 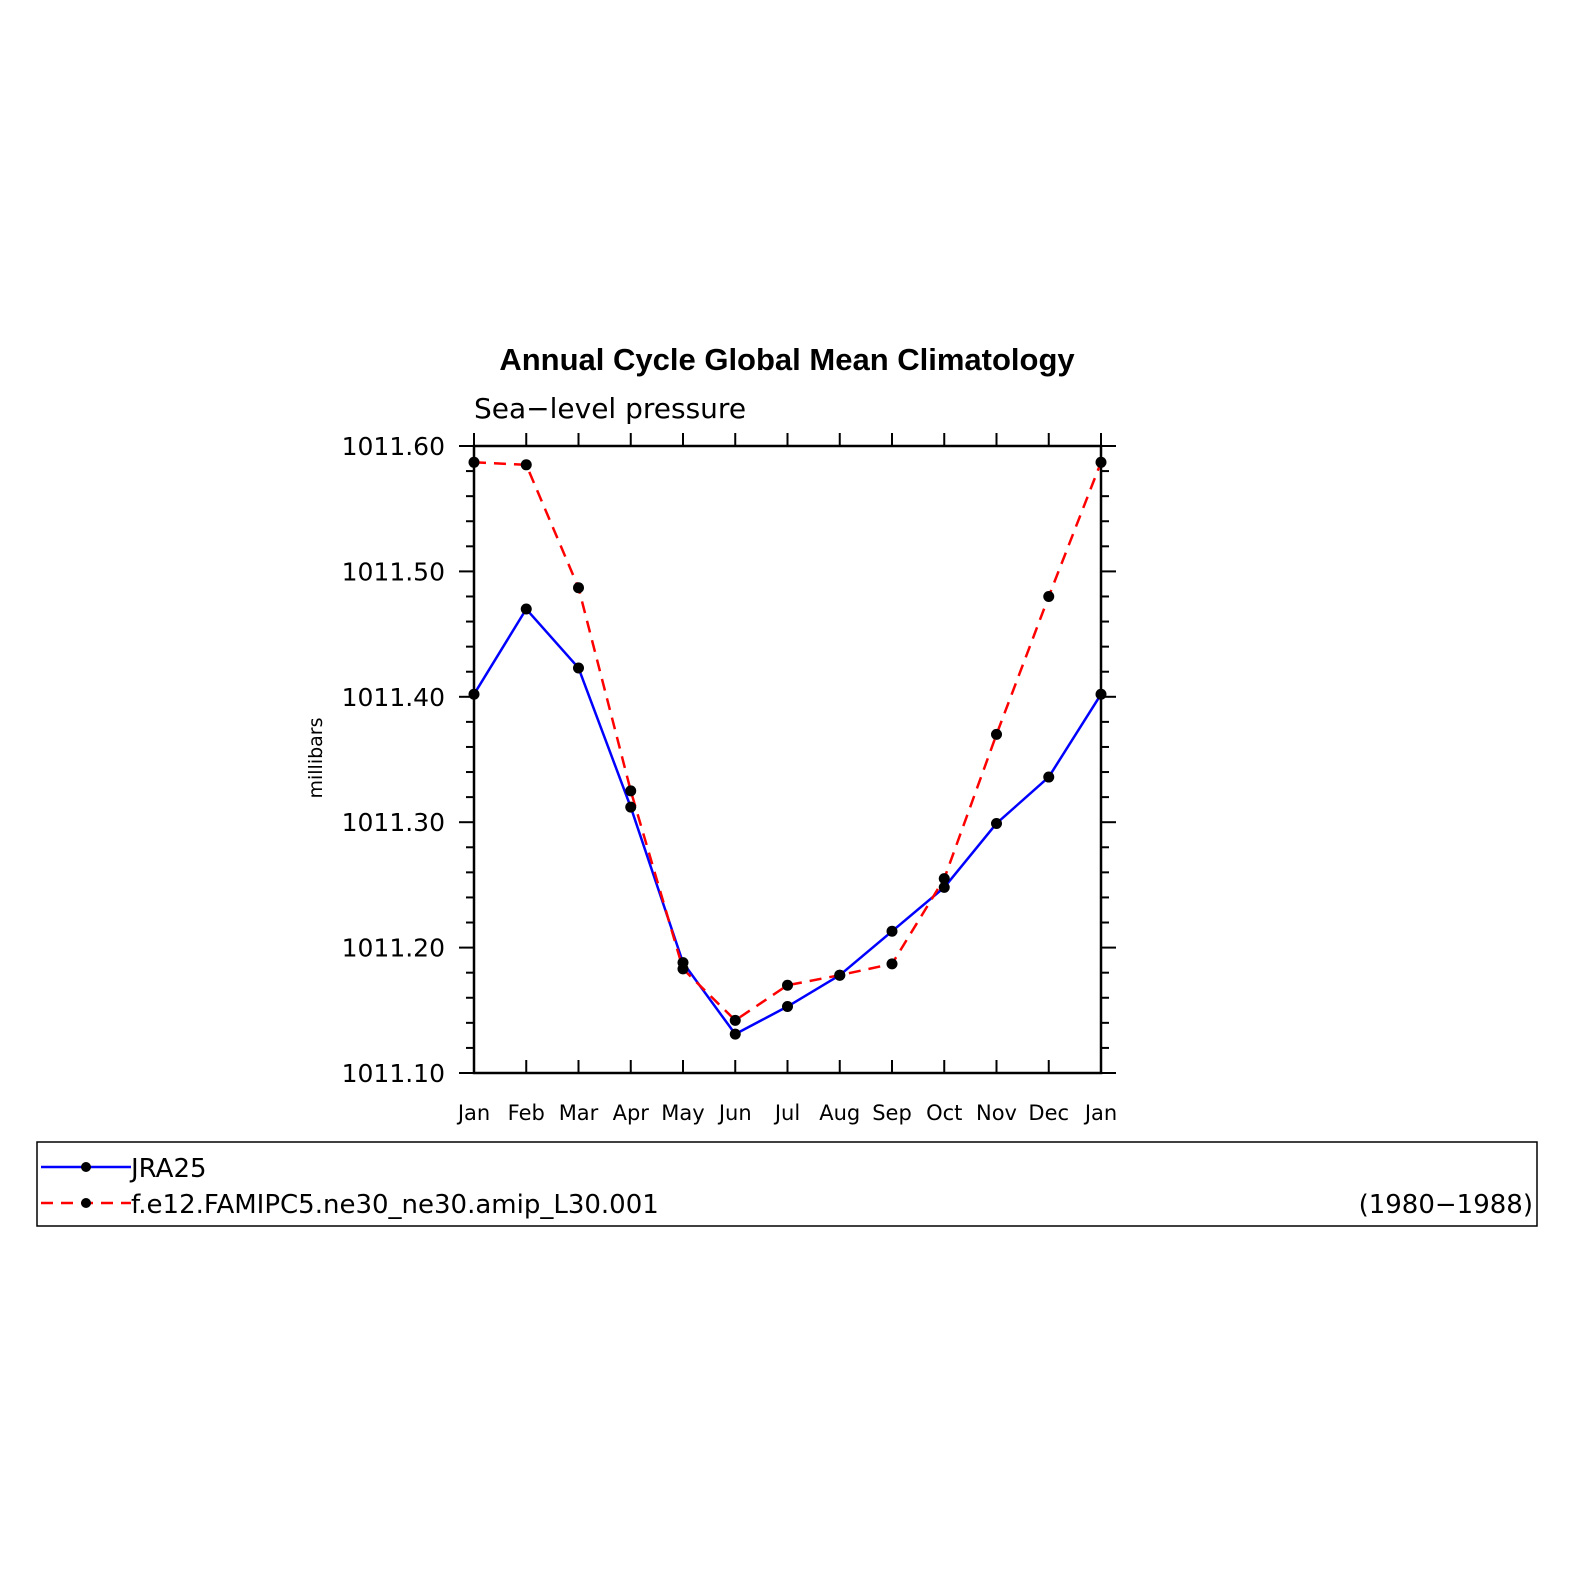 I want to click on y-tick-label: 1011.10, so click(x=393, y=1073).